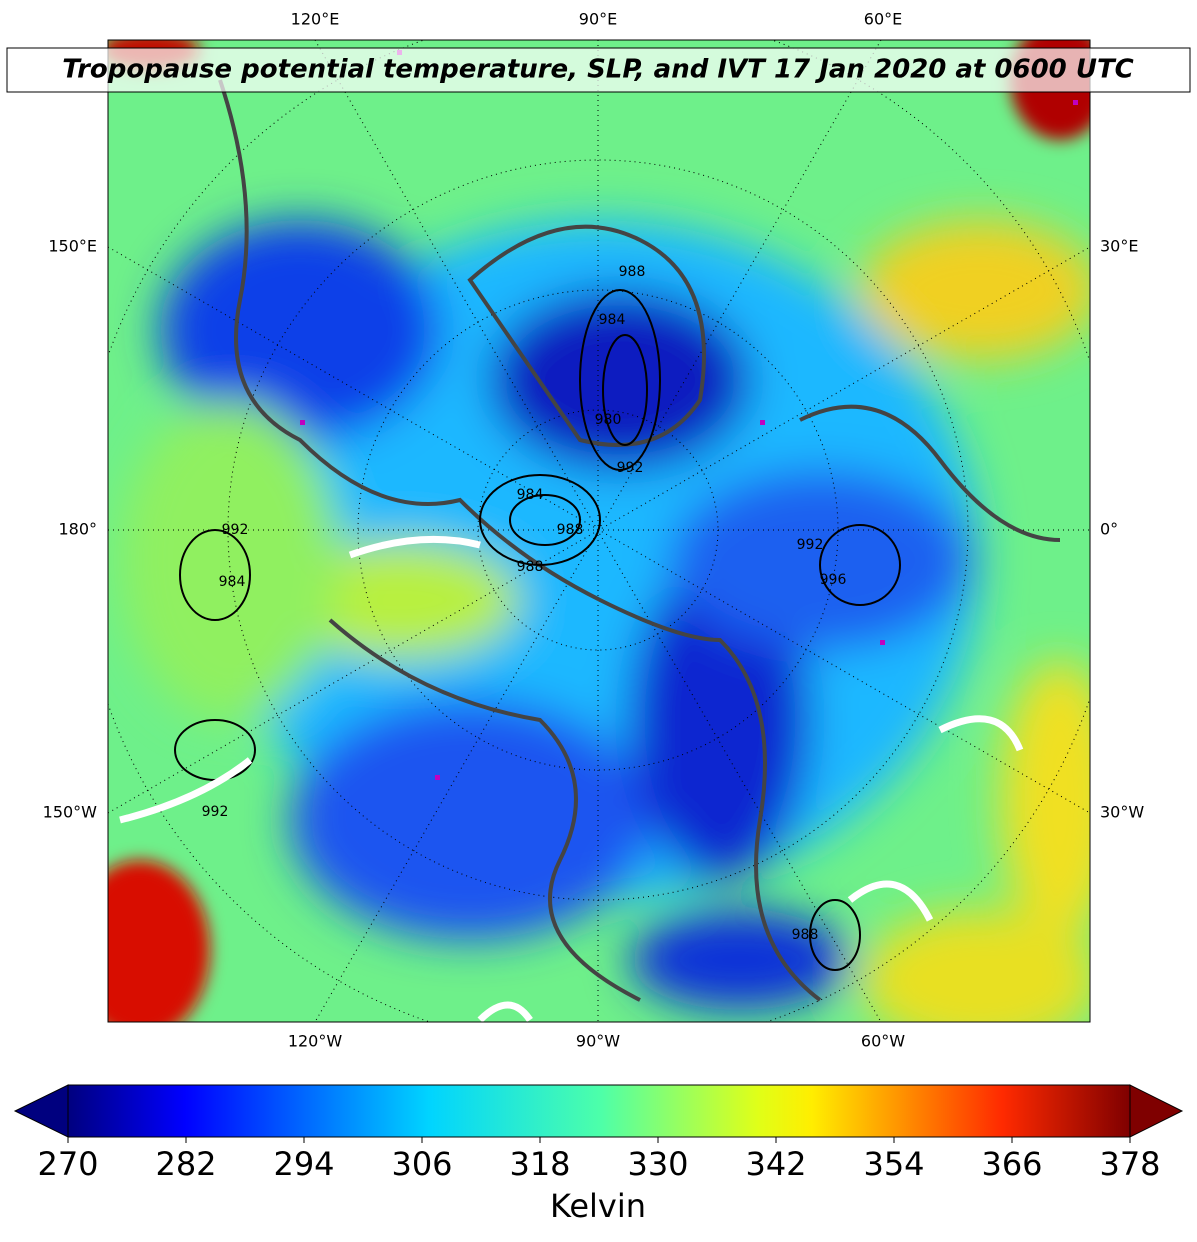  What do you see at coordinates (539, 1164) in the screenshot?
I see `colorbar-tick-label: 318` at bounding box center [539, 1164].